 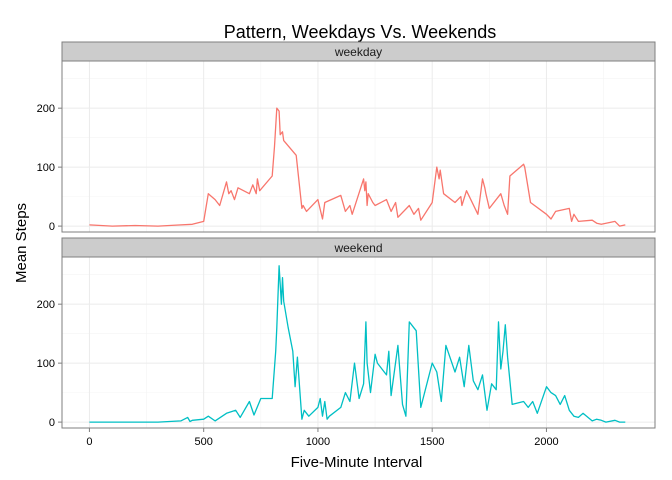 What do you see at coordinates (358, 52) in the screenshot?
I see `strip-label-weekday: weekday` at bounding box center [358, 52].